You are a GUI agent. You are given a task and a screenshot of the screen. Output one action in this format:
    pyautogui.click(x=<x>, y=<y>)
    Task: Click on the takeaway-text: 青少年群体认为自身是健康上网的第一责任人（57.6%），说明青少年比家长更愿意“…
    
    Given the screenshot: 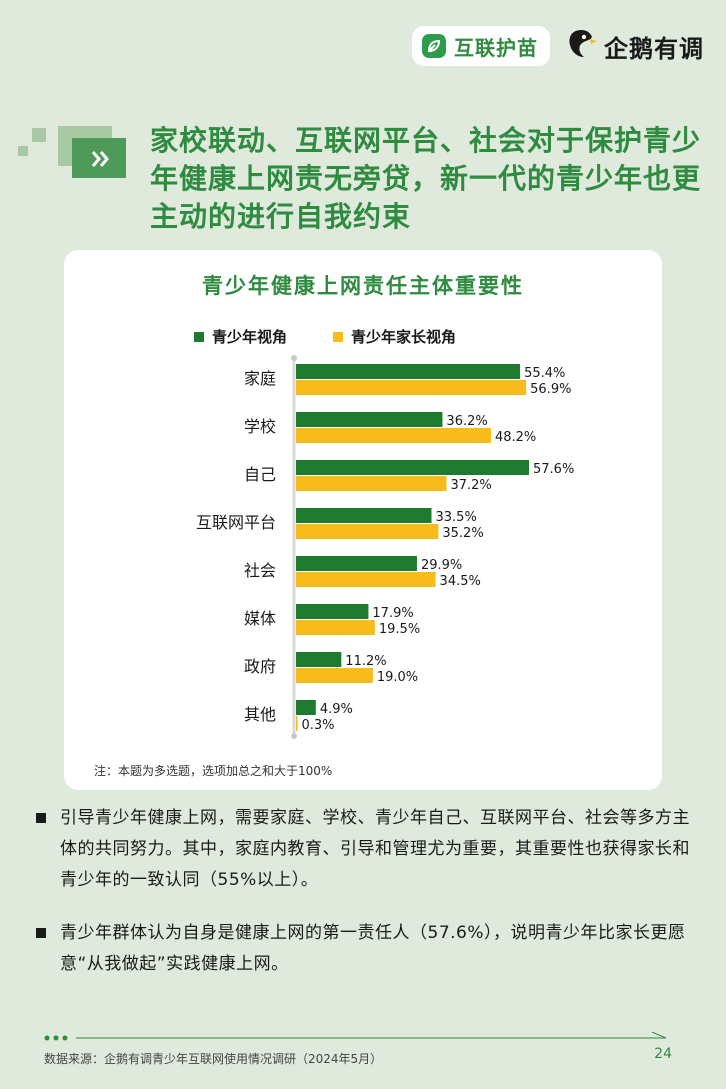 What is the action you would take?
    pyautogui.click(x=373, y=948)
    